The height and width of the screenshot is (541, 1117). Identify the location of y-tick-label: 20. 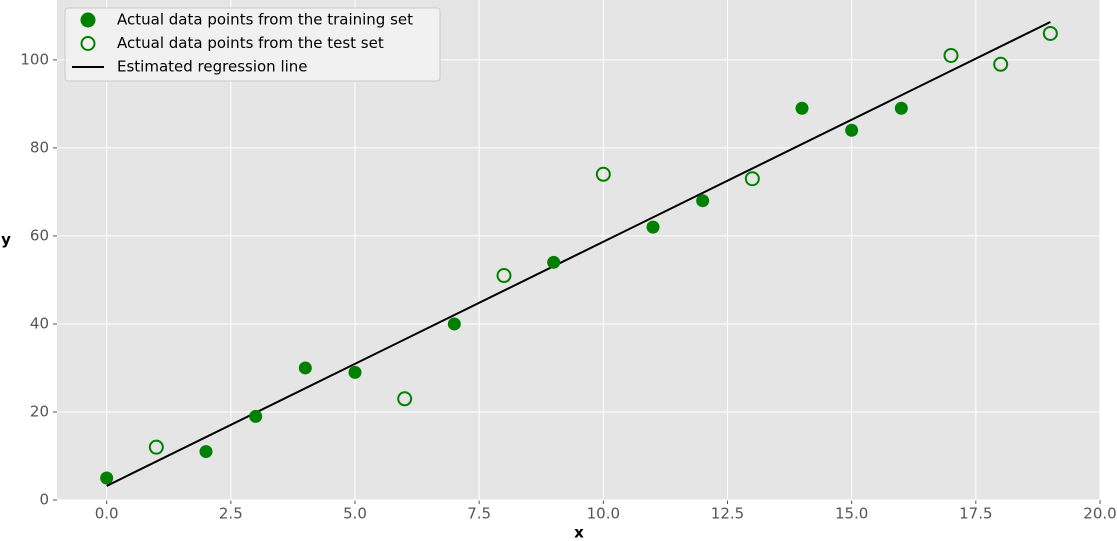
(39, 411).